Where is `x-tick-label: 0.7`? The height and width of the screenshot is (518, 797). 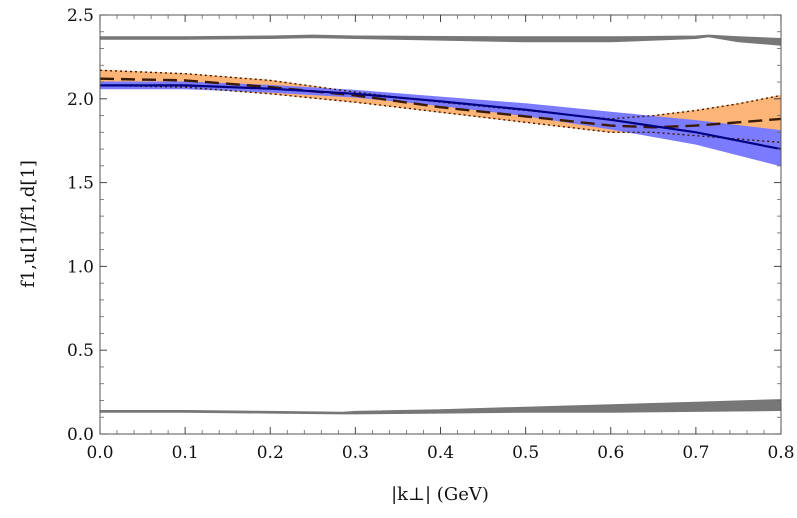
x-tick-label: 0.7 is located at coordinates (695, 453).